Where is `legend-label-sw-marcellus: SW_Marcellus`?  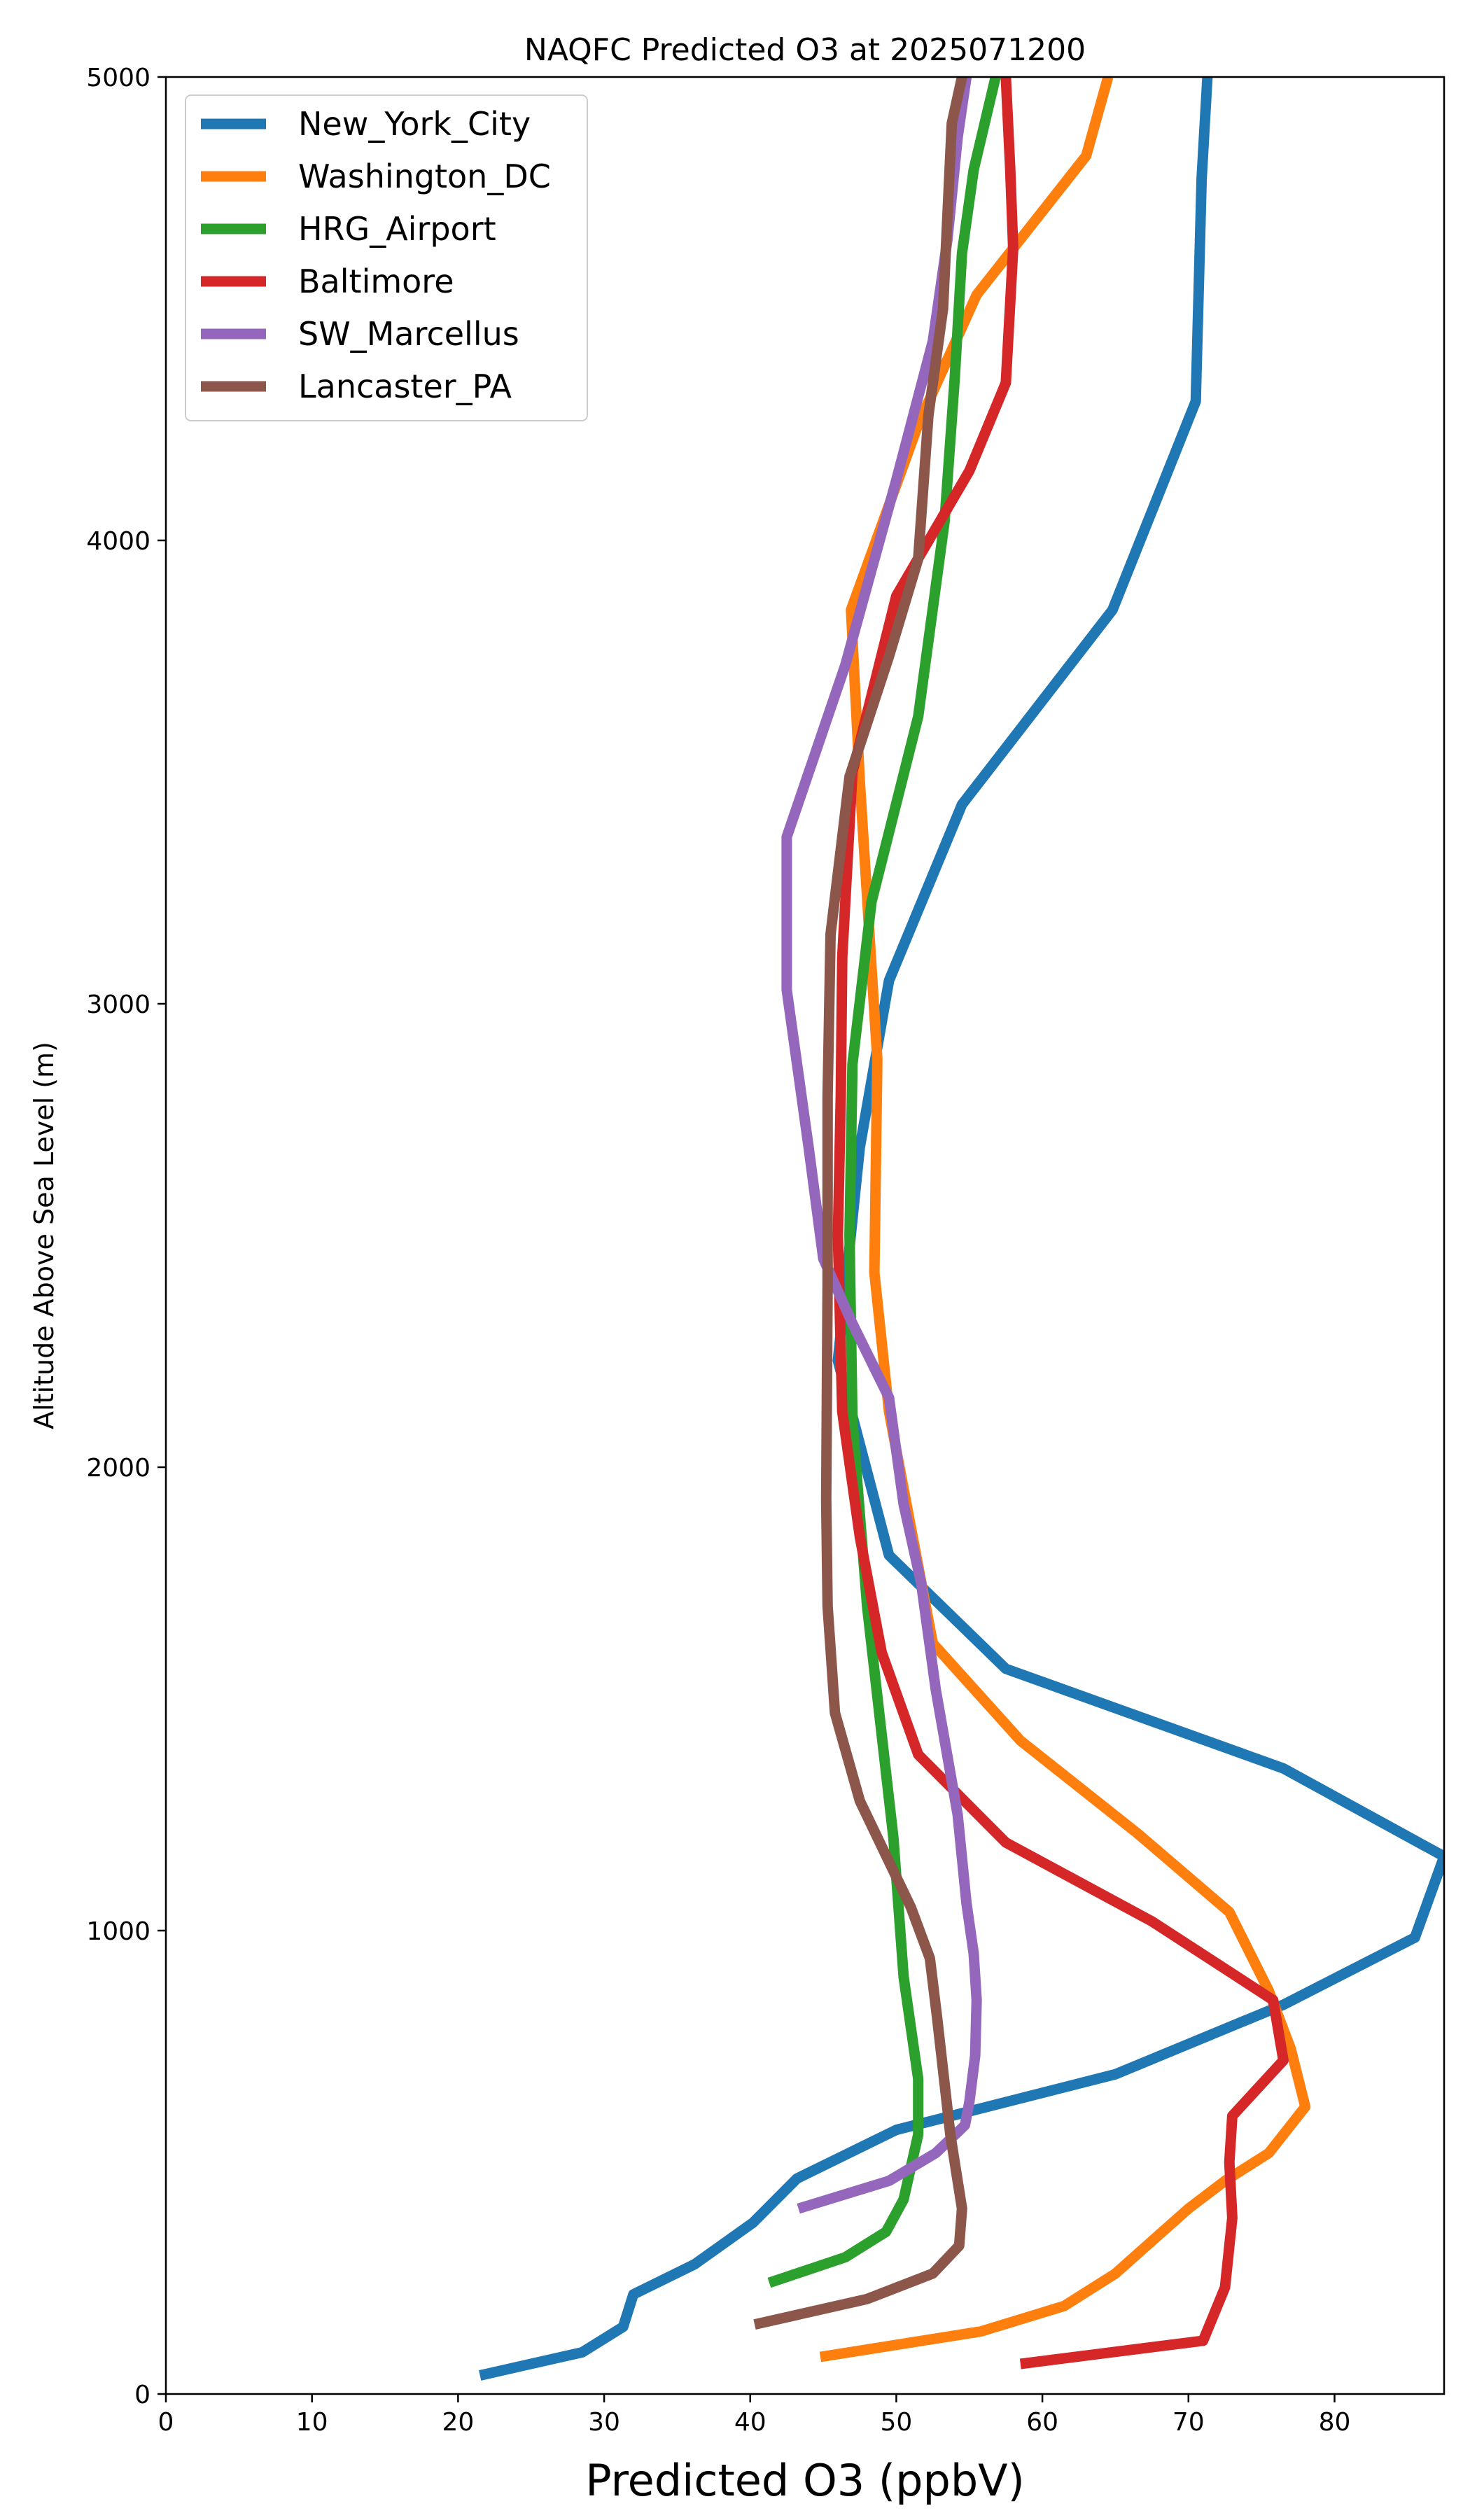
legend-label-sw-marcellus: SW_Marcellus is located at coordinates (408, 334).